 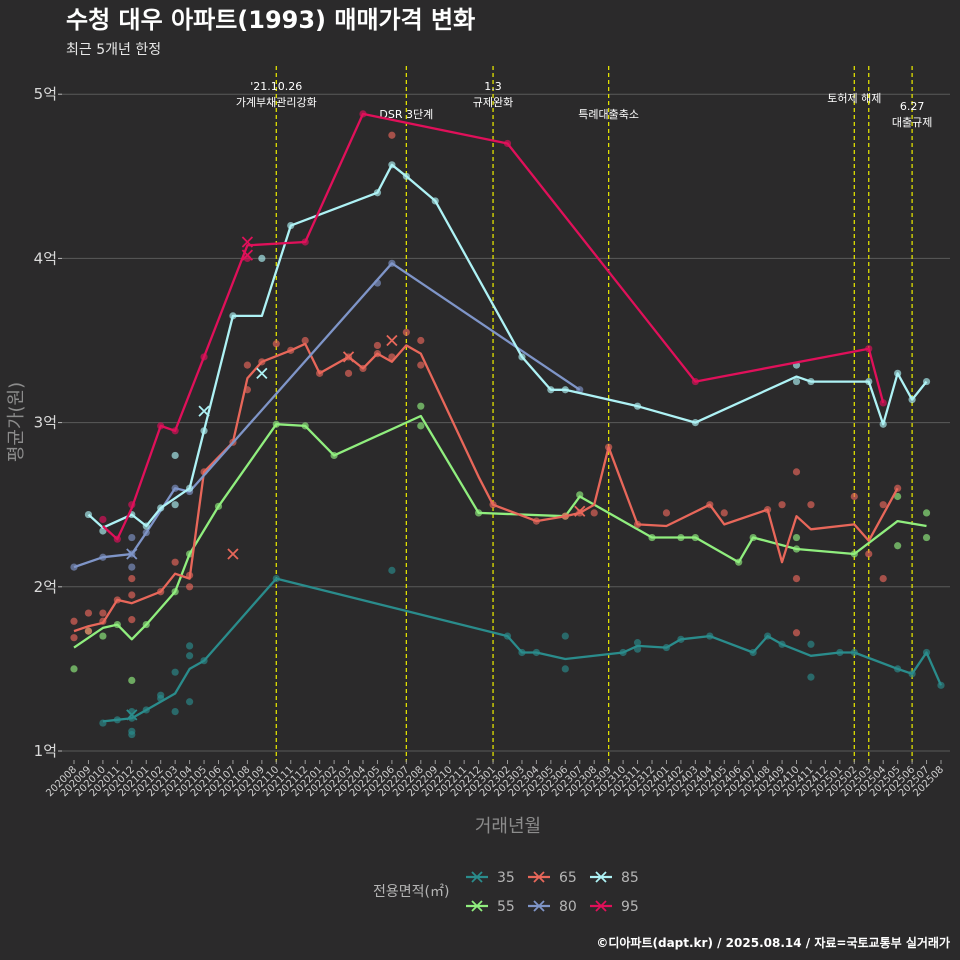 What do you see at coordinates (912, 122) in the screenshot?
I see `event-label-6-1: 대출규제` at bounding box center [912, 122].